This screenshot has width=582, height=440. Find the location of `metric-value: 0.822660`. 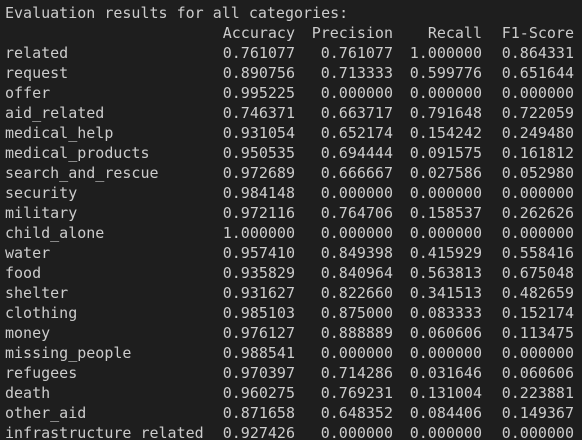

metric-value: 0.822660 is located at coordinates (356, 293).